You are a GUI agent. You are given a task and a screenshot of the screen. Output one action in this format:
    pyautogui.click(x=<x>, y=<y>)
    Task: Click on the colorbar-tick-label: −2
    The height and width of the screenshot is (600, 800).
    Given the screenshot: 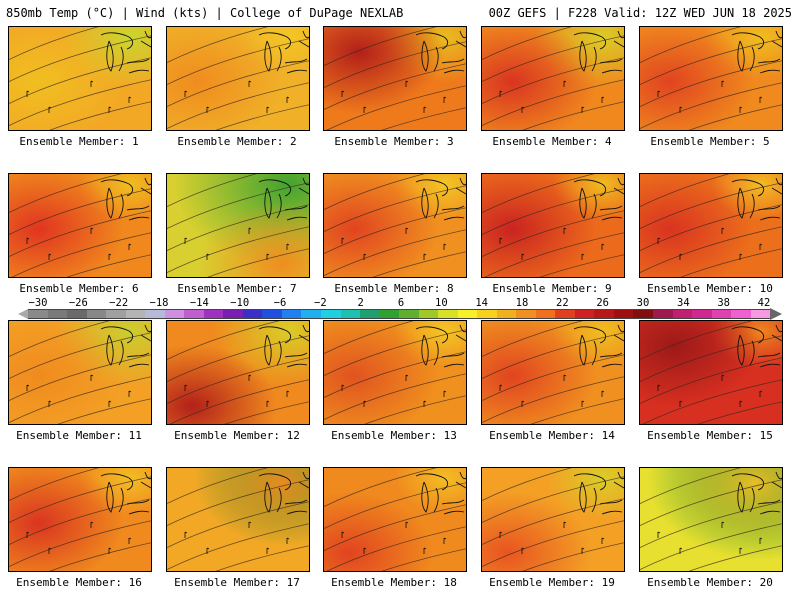 What is the action you would take?
    pyautogui.click(x=320, y=303)
    